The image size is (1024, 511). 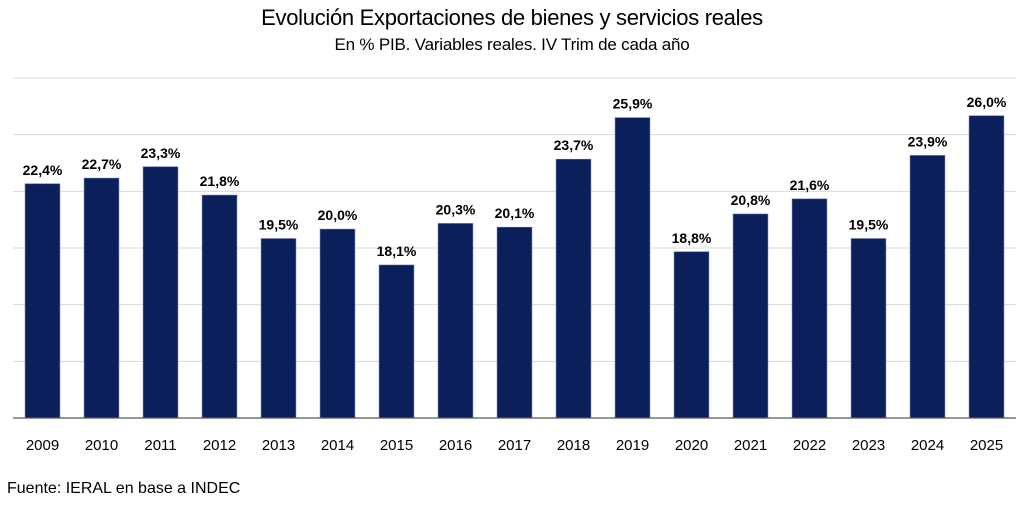 What do you see at coordinates (515, 213) in the screenshot?
I see `data-label: 20,1%` at bounding box center [515, 213].